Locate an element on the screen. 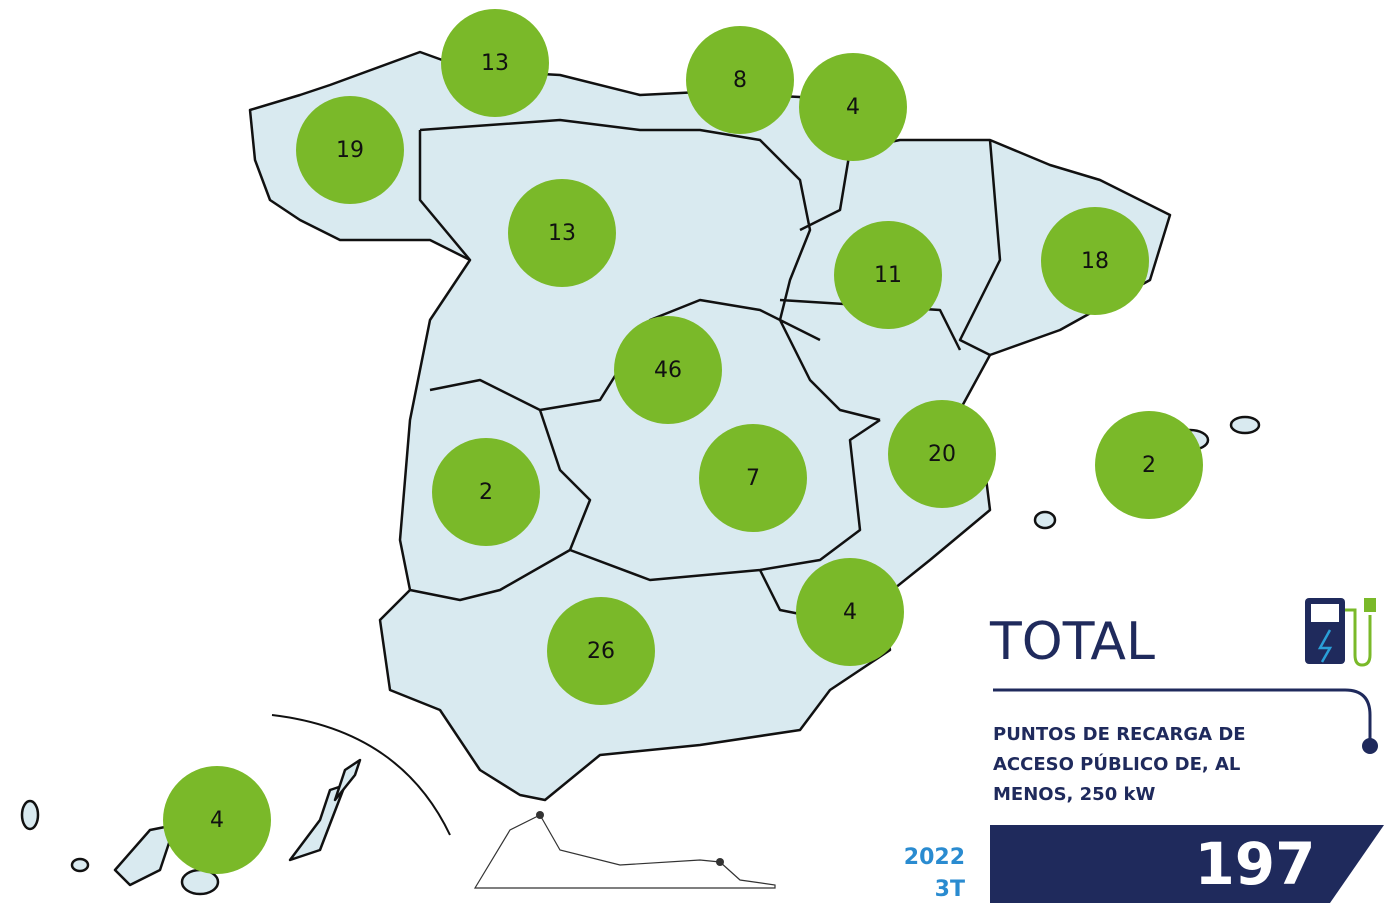 The width and height of the screenshot is (1384, 903). region-value: 19 is located at coordinates (350, 150).